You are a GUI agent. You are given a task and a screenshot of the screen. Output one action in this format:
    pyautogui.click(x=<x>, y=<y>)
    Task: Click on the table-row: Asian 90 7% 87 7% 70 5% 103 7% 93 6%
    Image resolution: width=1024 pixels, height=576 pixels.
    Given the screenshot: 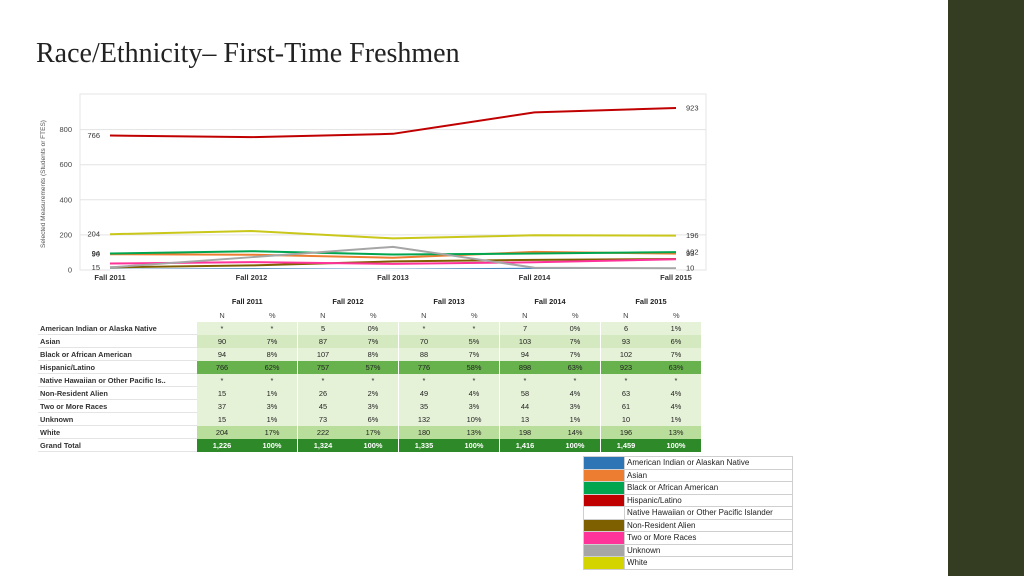 What is the action you would take?
    pyautogui.click(x=370, y=341)
    